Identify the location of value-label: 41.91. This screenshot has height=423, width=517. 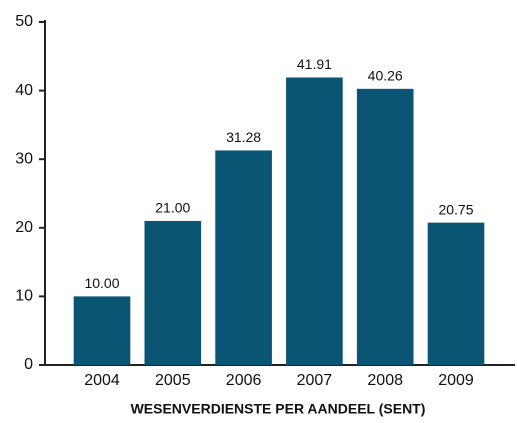
(314, 64).